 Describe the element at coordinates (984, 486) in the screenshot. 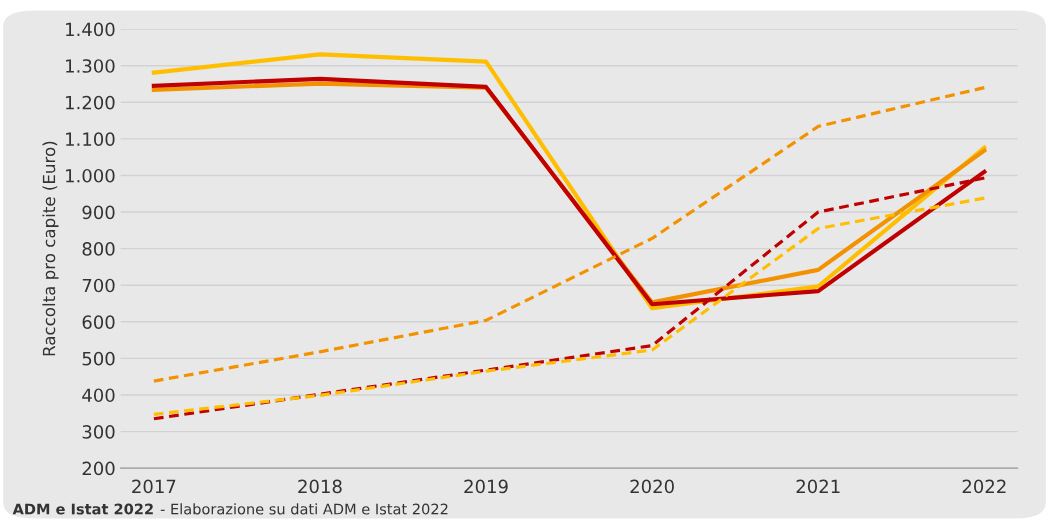

I see `x-tick-label: 2022` at that location.